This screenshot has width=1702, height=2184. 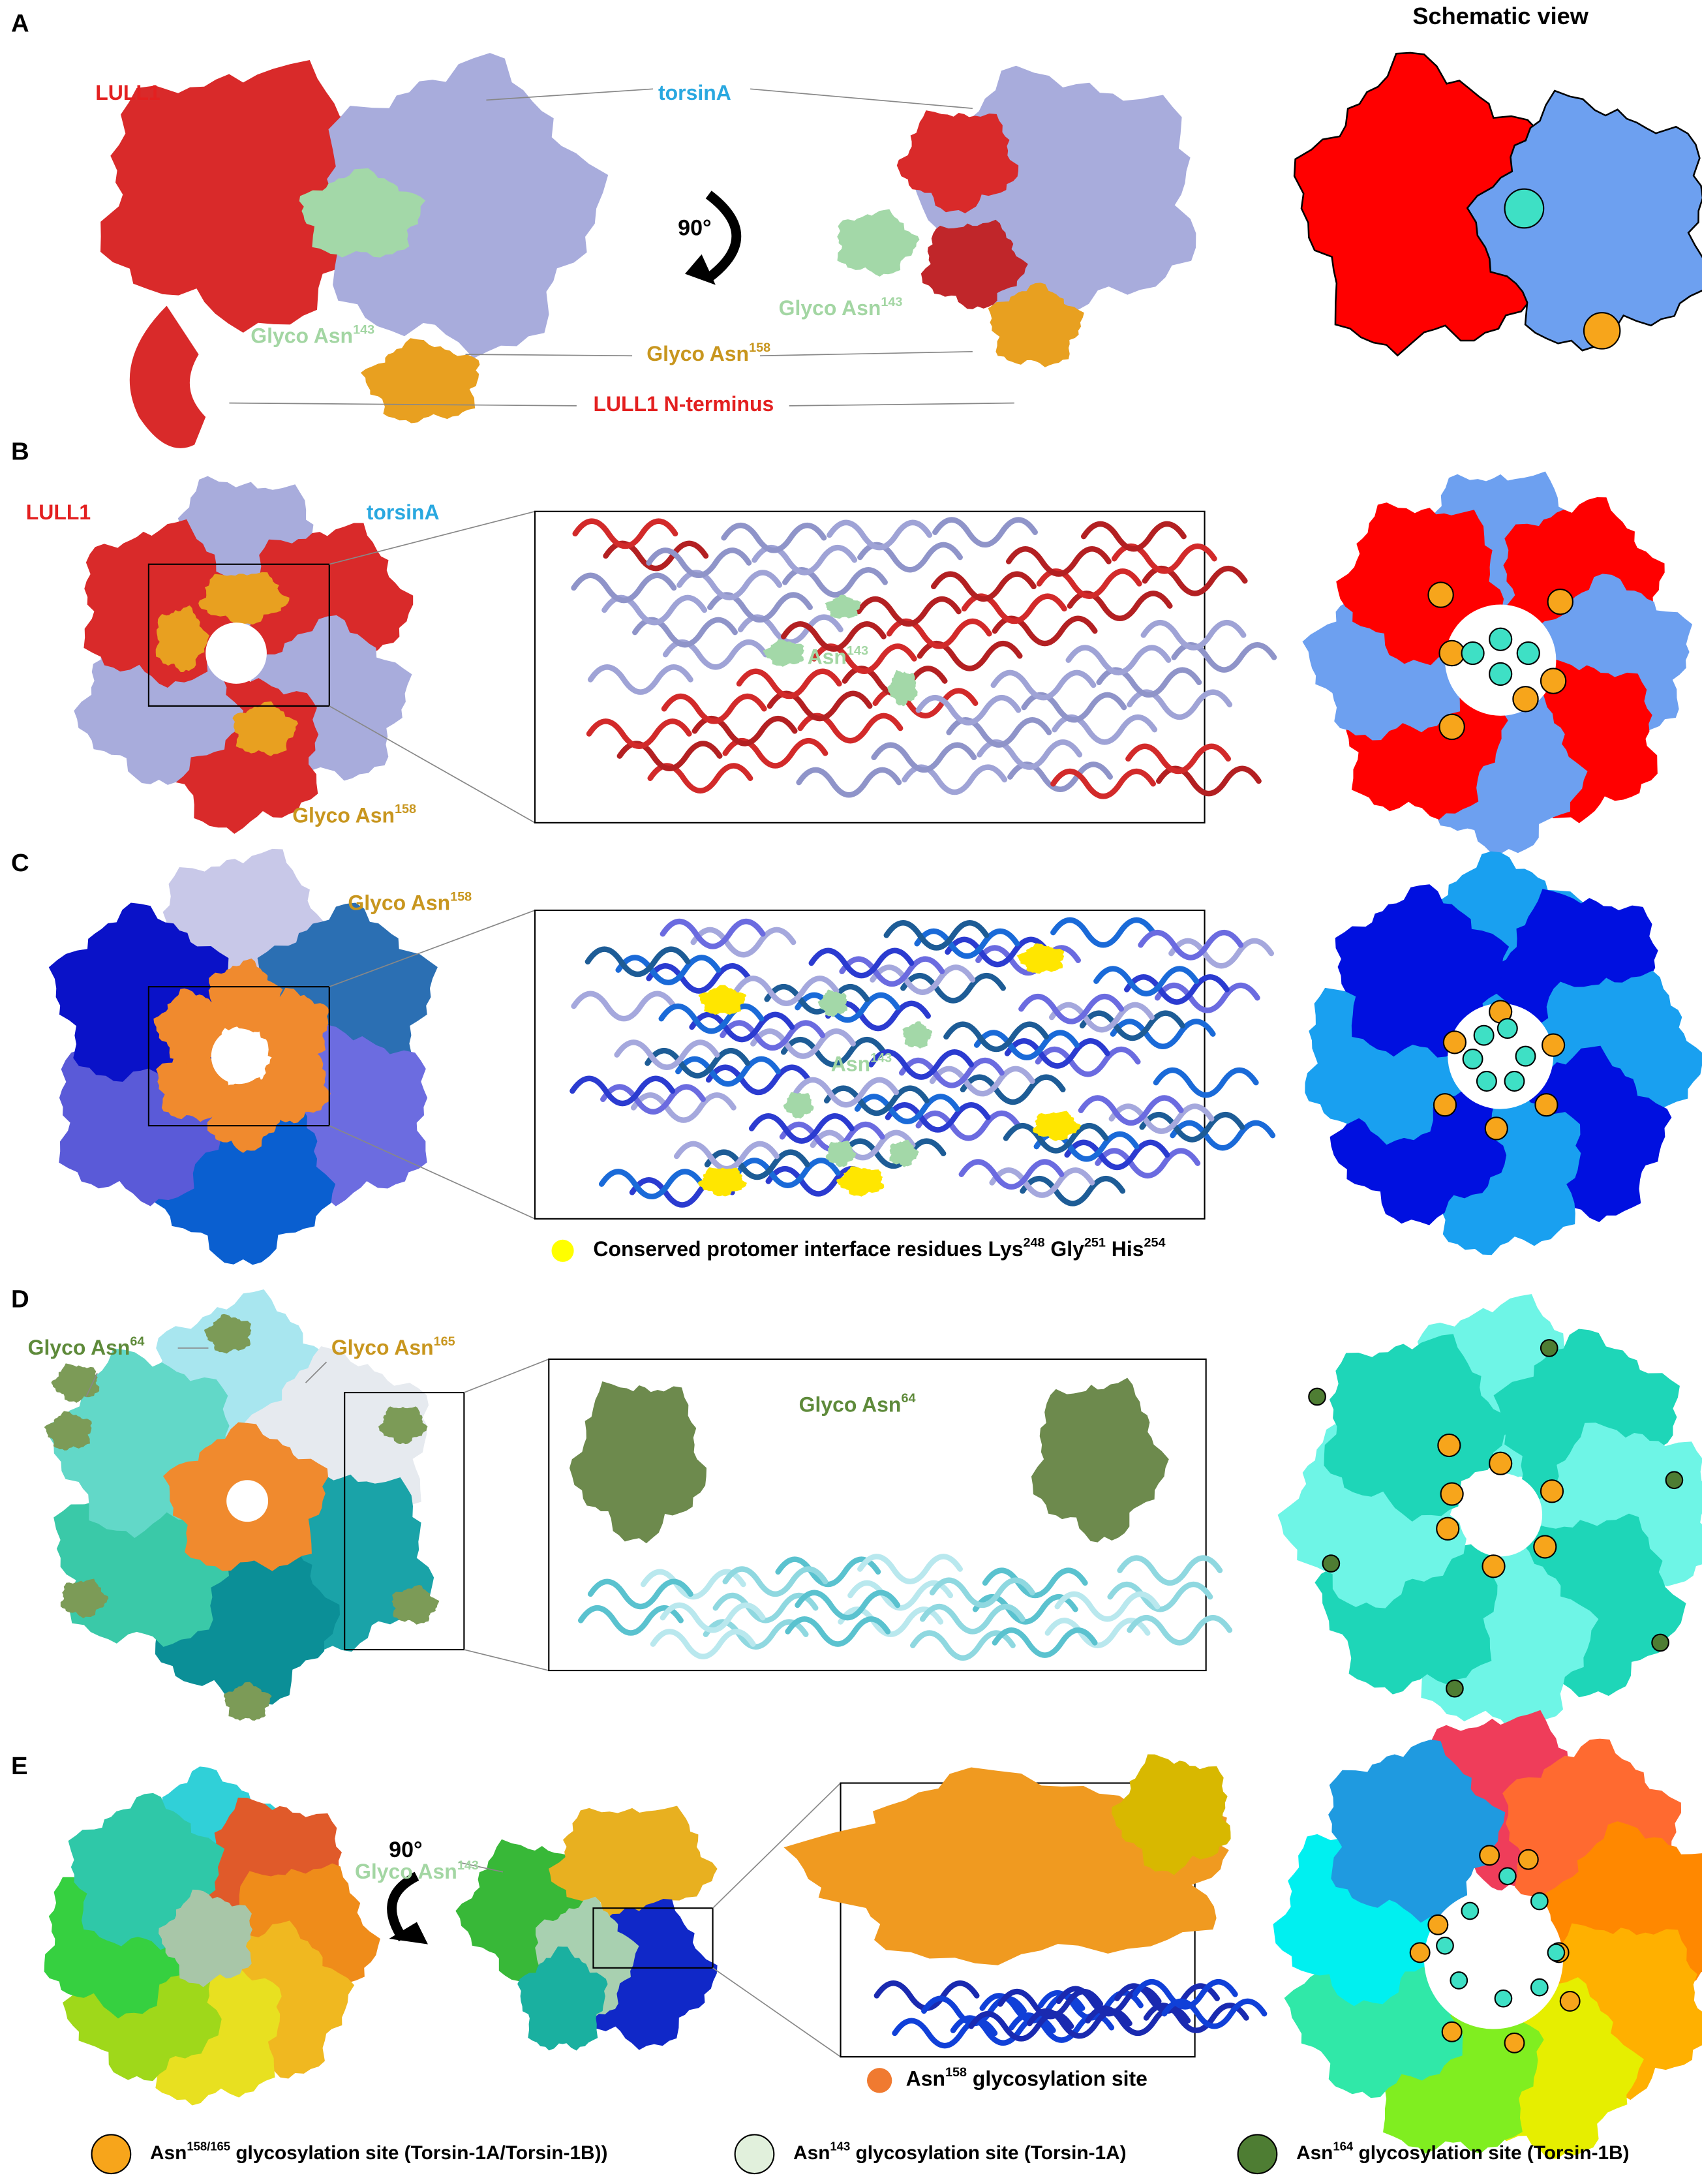 What do you see at coordinates (20, 451) in the screenshot?
I see `panel-letter: B` at bounding box center [20, 451].